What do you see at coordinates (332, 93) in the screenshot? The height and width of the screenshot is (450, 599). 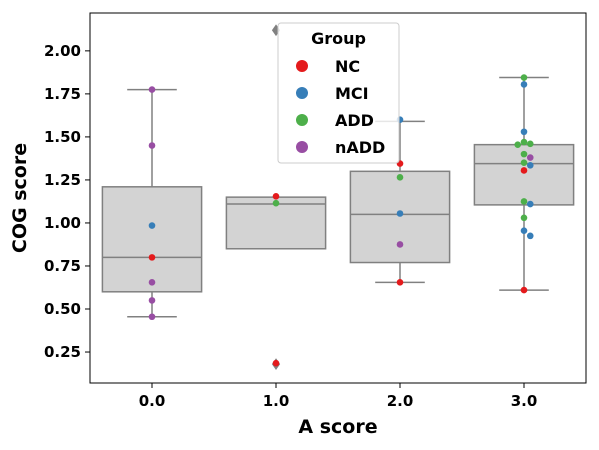 I see `legend-entry: MCI` at bounding box center [332, 93].